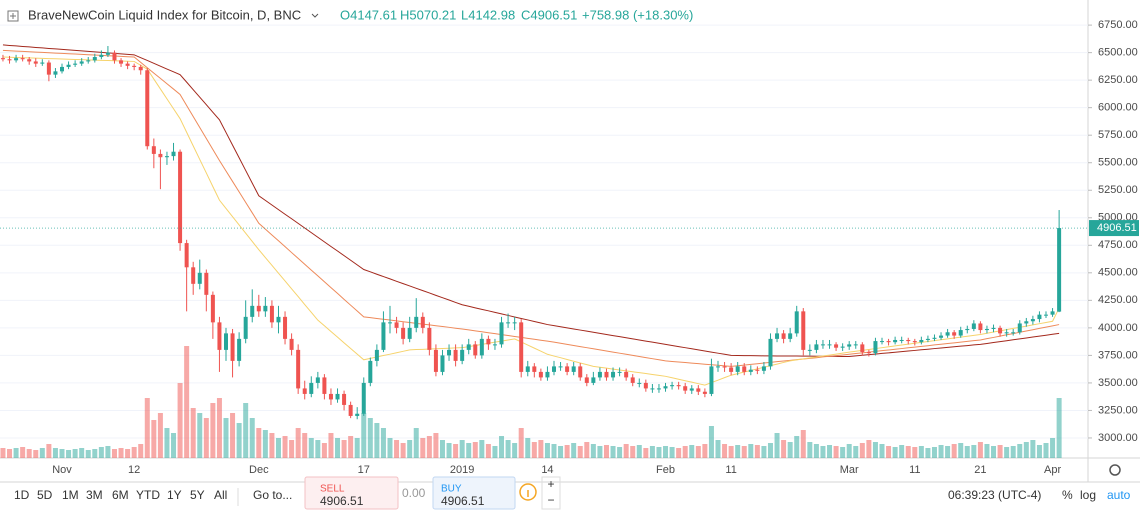 This screenshot has height=512, width=1140. What do you see at coordinates (351, 493) in the screenshot?
I see `sell-box` at bounding box center [351, 493].